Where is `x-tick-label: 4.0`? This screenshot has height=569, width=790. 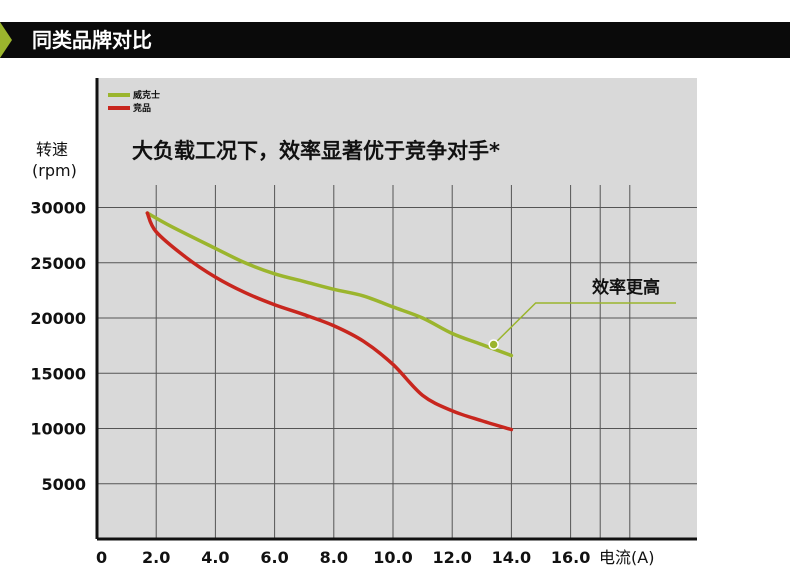
x-tick-label: 4.0 is located at coordinates (215, 557).